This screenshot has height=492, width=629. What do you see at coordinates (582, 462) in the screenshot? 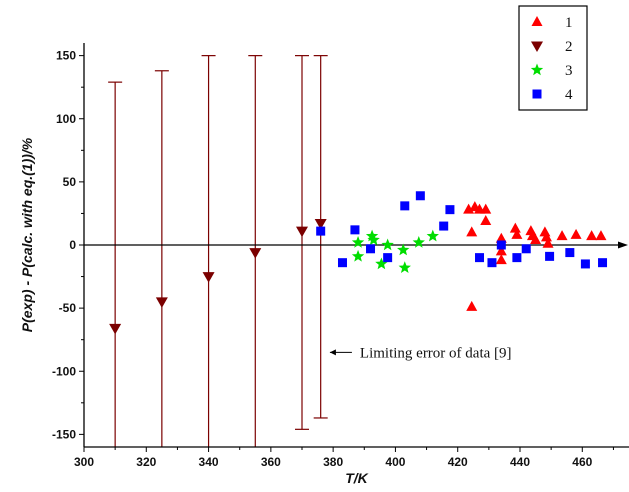
I see `x-tick-label: 460` at bounding box center [582, 462].